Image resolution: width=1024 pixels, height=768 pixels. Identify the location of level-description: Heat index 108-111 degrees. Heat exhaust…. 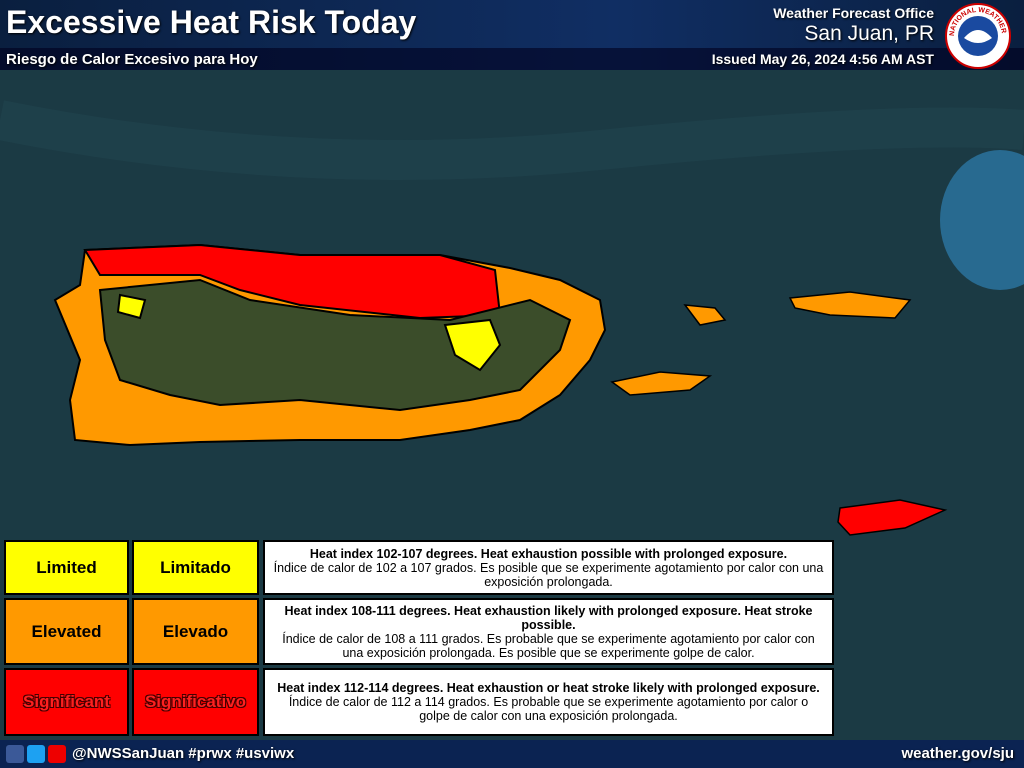
(548, 631).